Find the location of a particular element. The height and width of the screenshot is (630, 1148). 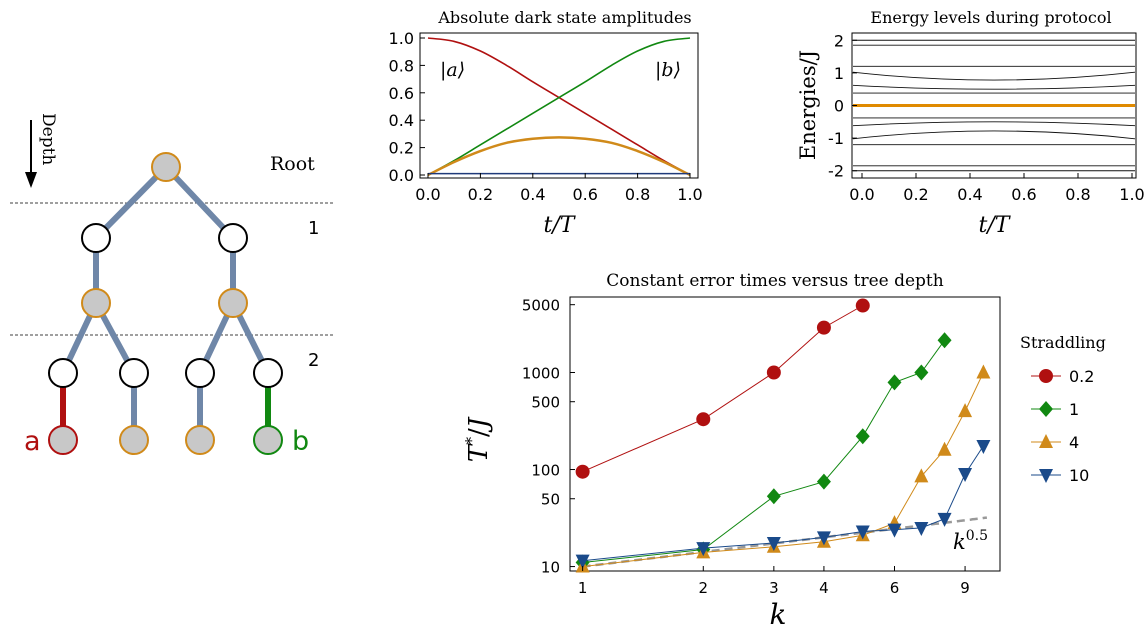

series-0.2 is located at coordinates (722, 388).